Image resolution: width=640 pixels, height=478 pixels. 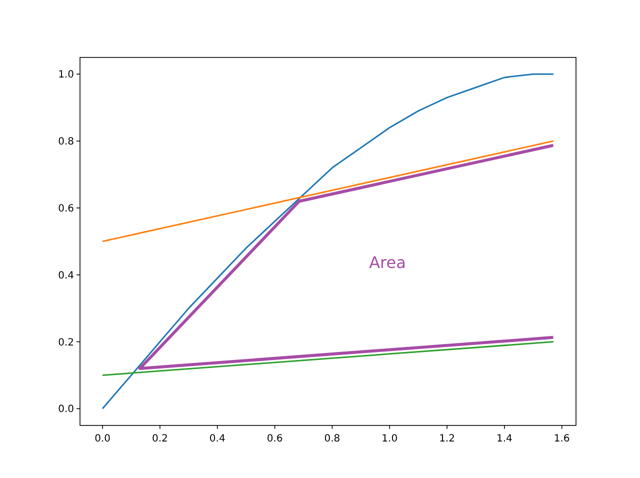 What do you see at coordinates (102, 438) in the screenshot?
I see `x-tick-label: 0.0` at bounding box center [102, 438].